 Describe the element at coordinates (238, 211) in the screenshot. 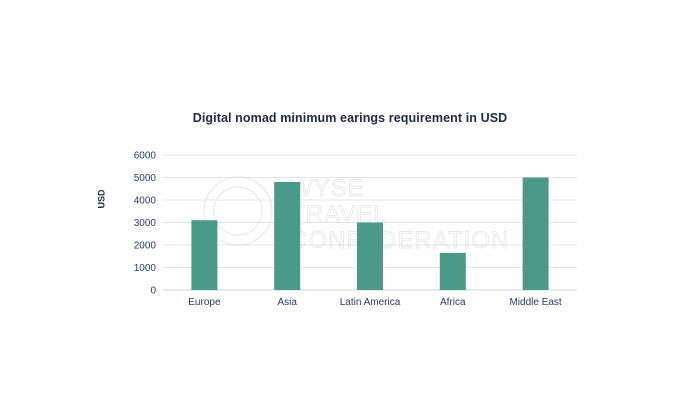

I see `watermark-inner-circle` at that location.